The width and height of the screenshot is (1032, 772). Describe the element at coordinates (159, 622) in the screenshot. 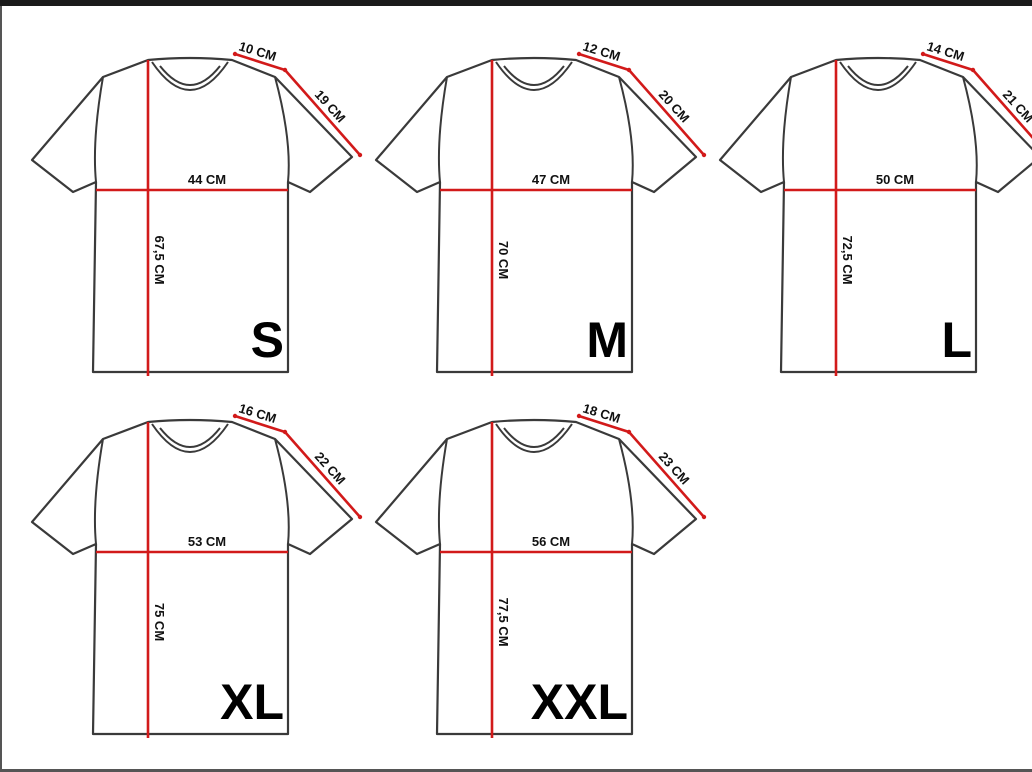

I see `length-label: 75 CM` at that location.